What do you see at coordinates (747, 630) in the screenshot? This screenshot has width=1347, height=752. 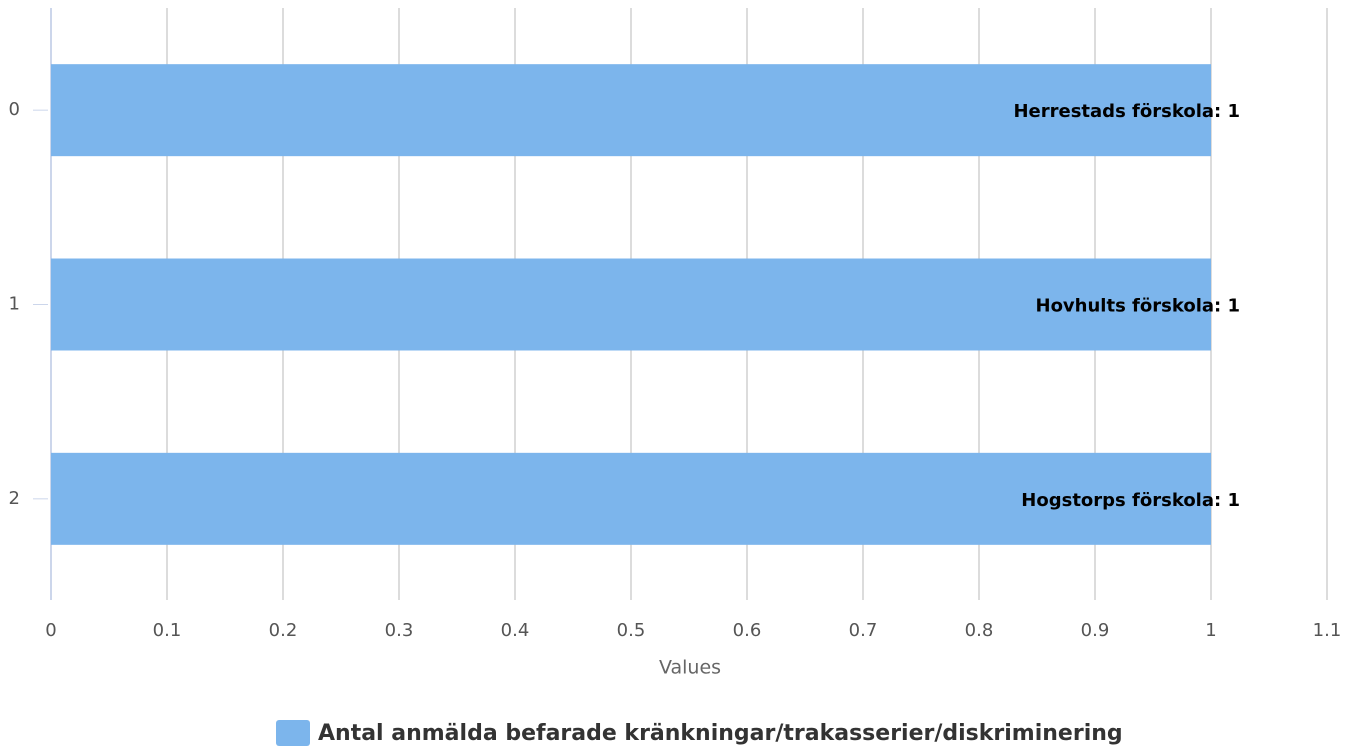 I see `x-tick-label: 0.6` at bounding box center [747, 630].